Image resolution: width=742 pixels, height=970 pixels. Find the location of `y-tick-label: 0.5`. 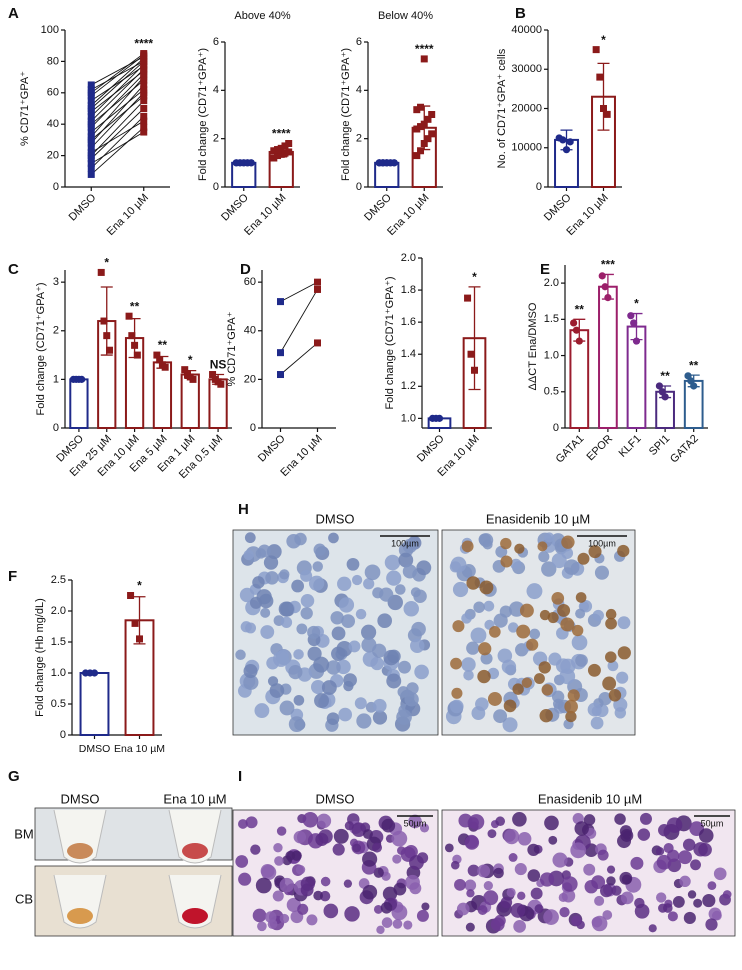

y-tick-label: 0.5 is located at coordinates (551, 392).